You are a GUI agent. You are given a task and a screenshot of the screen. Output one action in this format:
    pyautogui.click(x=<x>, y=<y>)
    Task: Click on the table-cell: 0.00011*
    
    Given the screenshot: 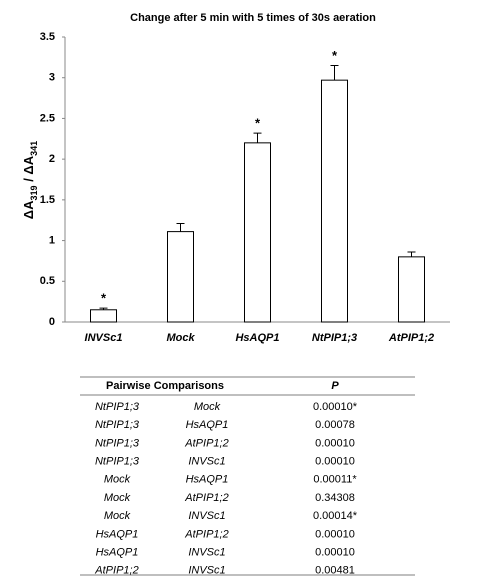 What is the action you would take?
    pyautogui.click(x=335, y=480)
    